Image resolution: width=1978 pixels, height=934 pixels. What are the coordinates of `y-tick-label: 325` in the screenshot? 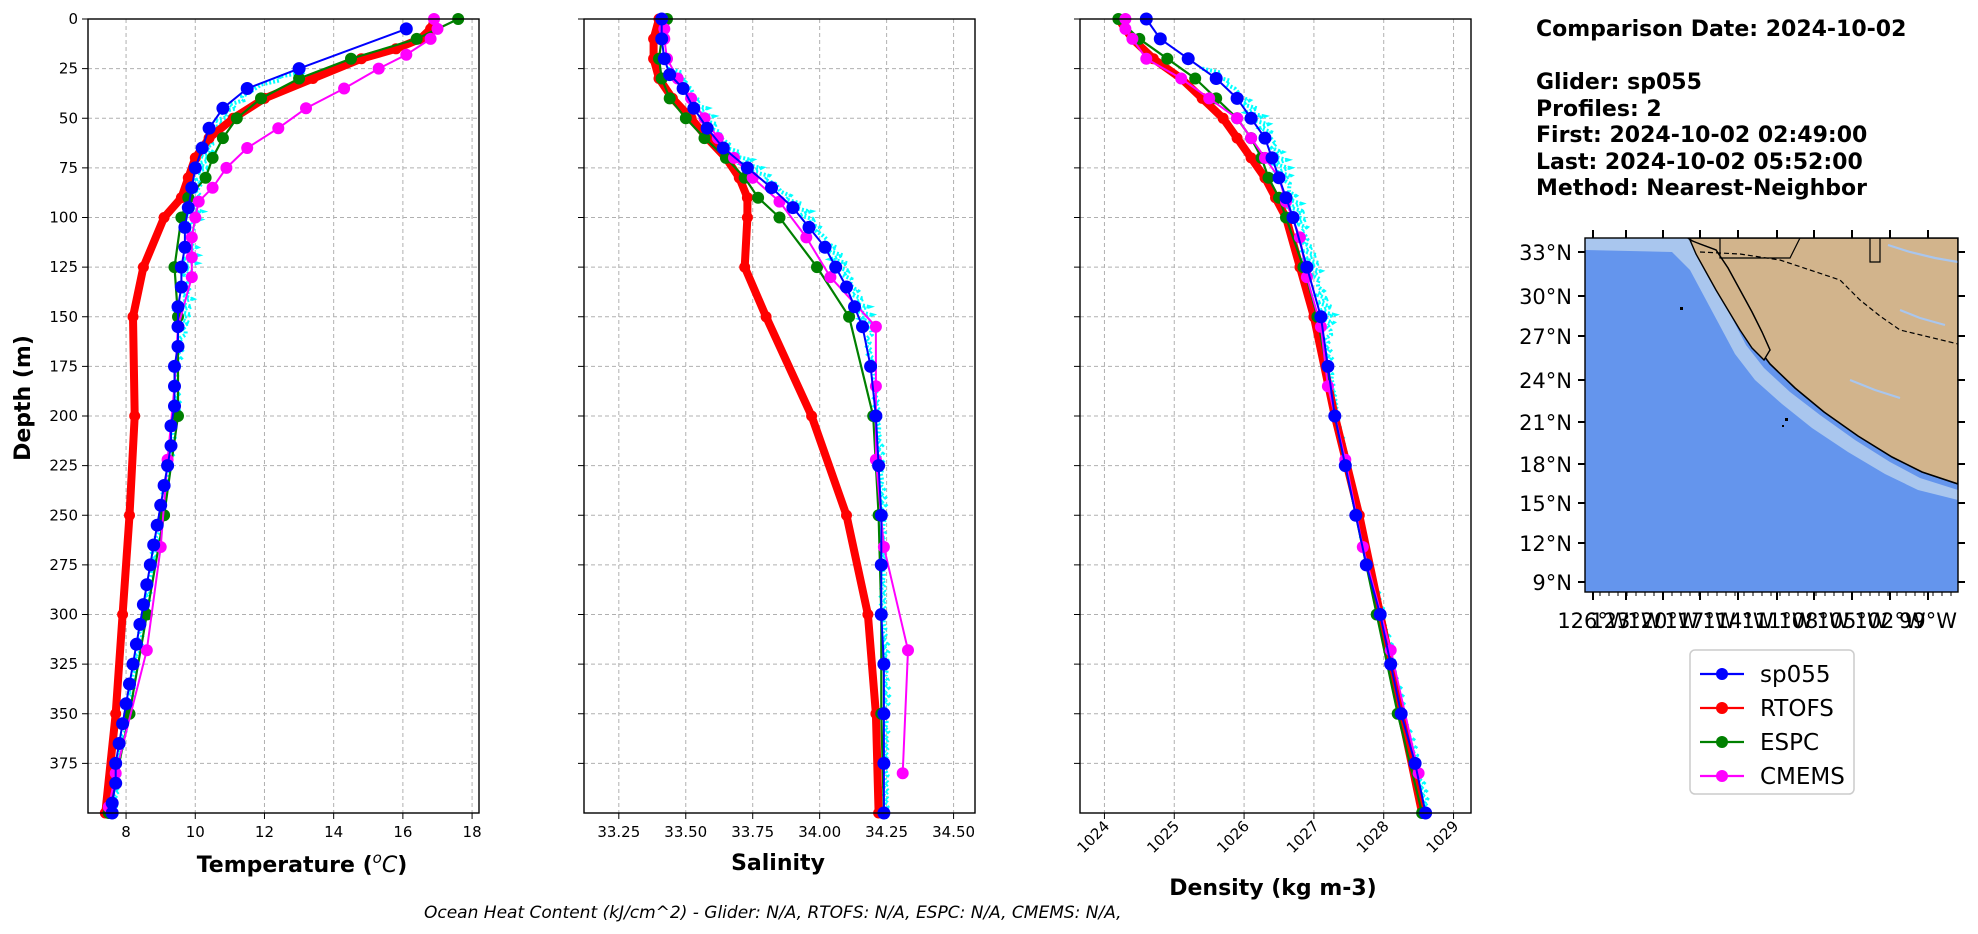 It's located at (63, 664).